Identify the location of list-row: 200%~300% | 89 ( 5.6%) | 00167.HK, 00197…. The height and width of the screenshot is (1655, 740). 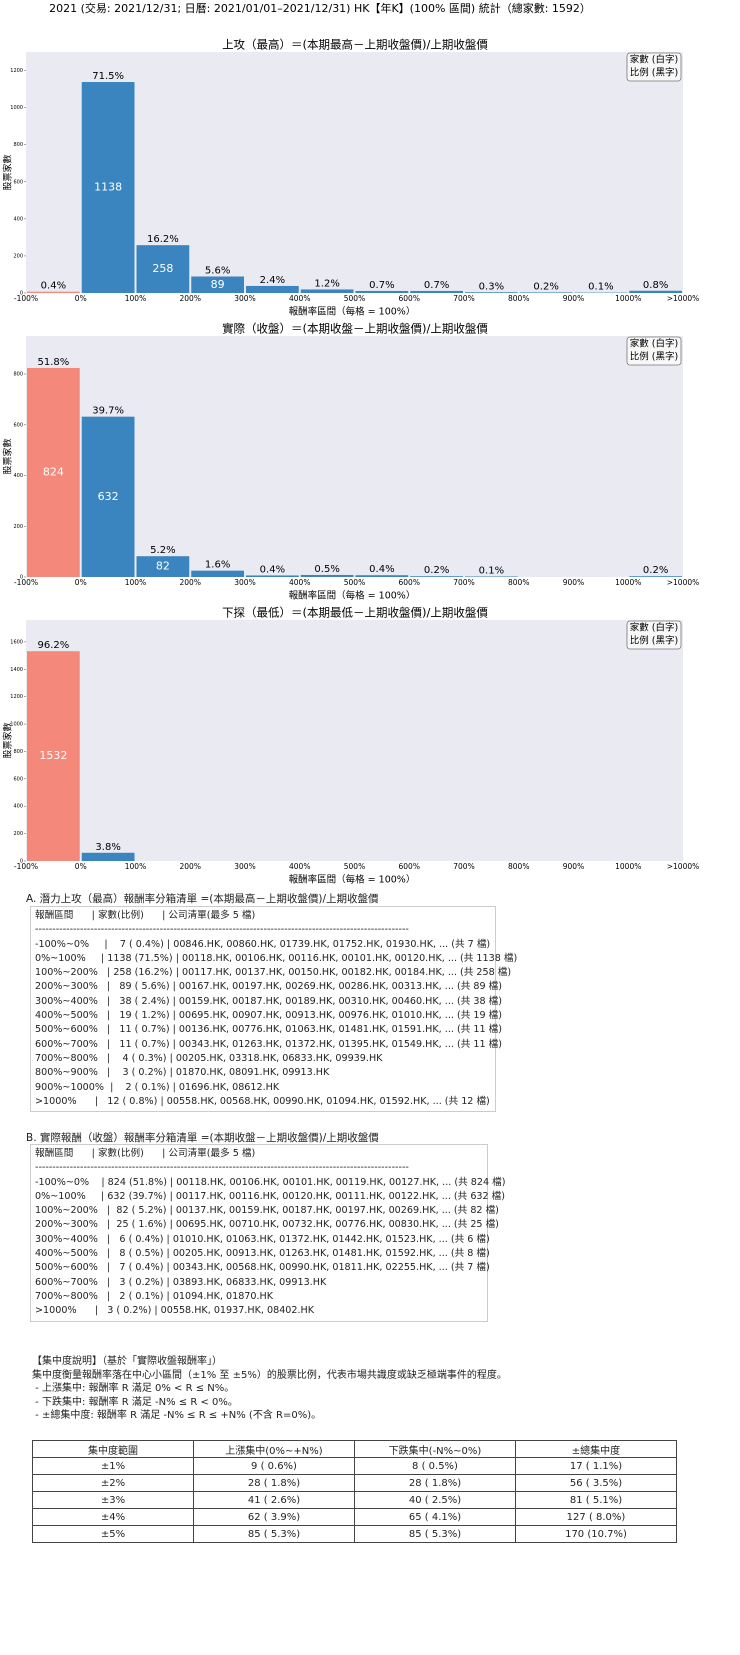
(268, 987).